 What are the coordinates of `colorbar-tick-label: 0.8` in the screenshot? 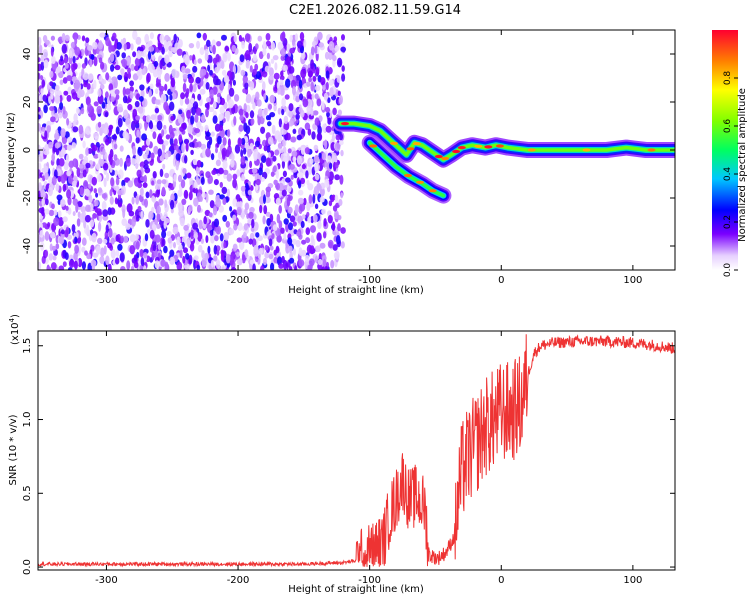 It's located at (728, 78).